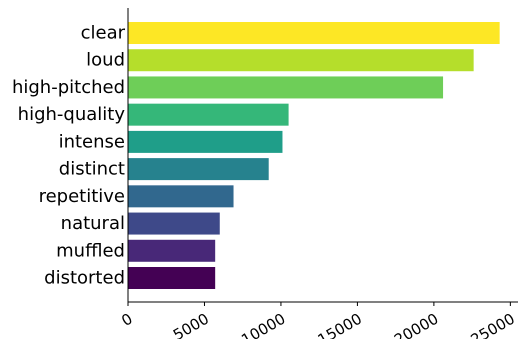 This screenshot has height=339, width=521. What do you see at coordinates (314, 33) in the screenshot?
I see `bar-clear` at bounding box center [314, 33].